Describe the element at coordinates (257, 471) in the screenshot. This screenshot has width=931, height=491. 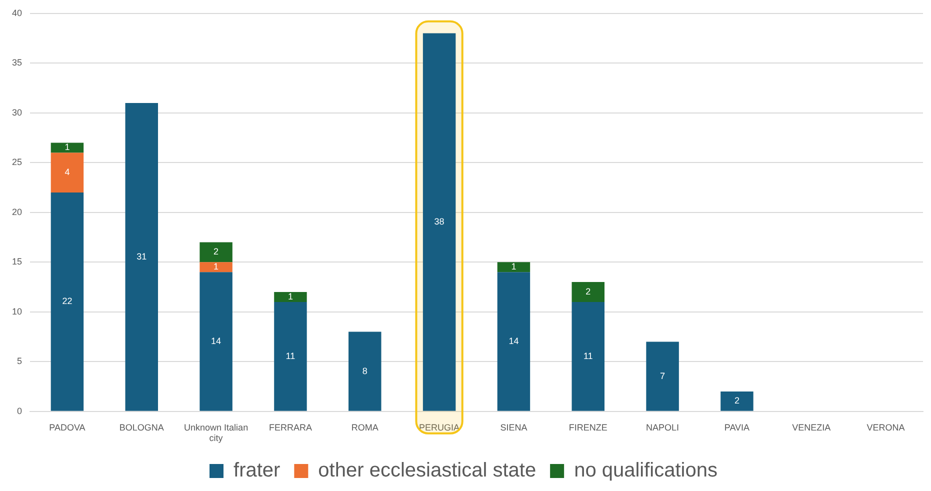
I see `legend-label: frater` at that location.